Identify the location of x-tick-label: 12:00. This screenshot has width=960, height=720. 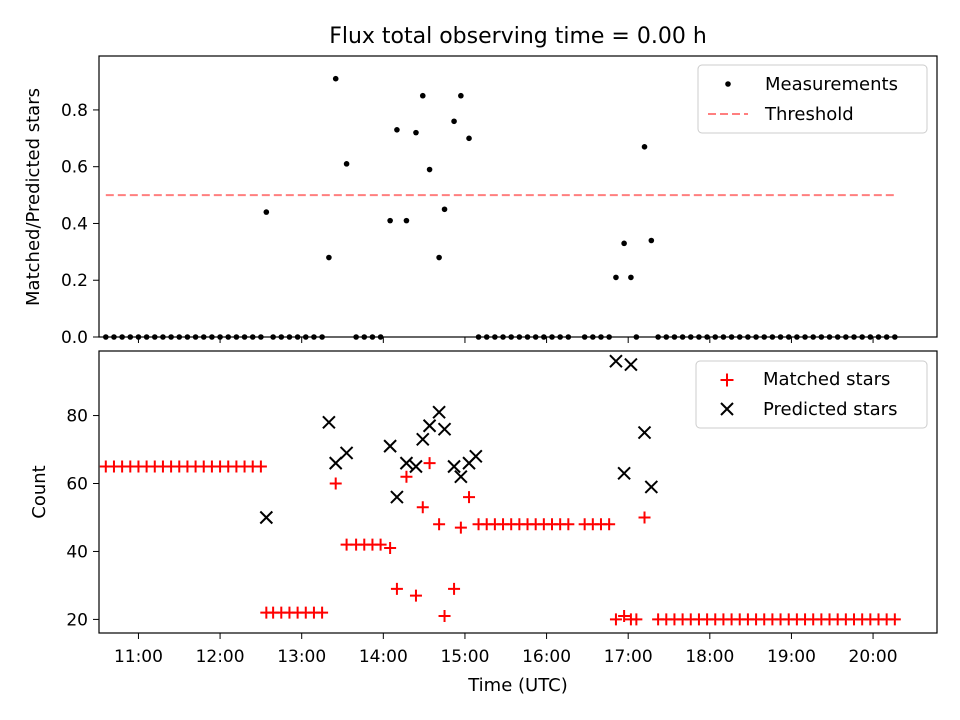
(220, 657).